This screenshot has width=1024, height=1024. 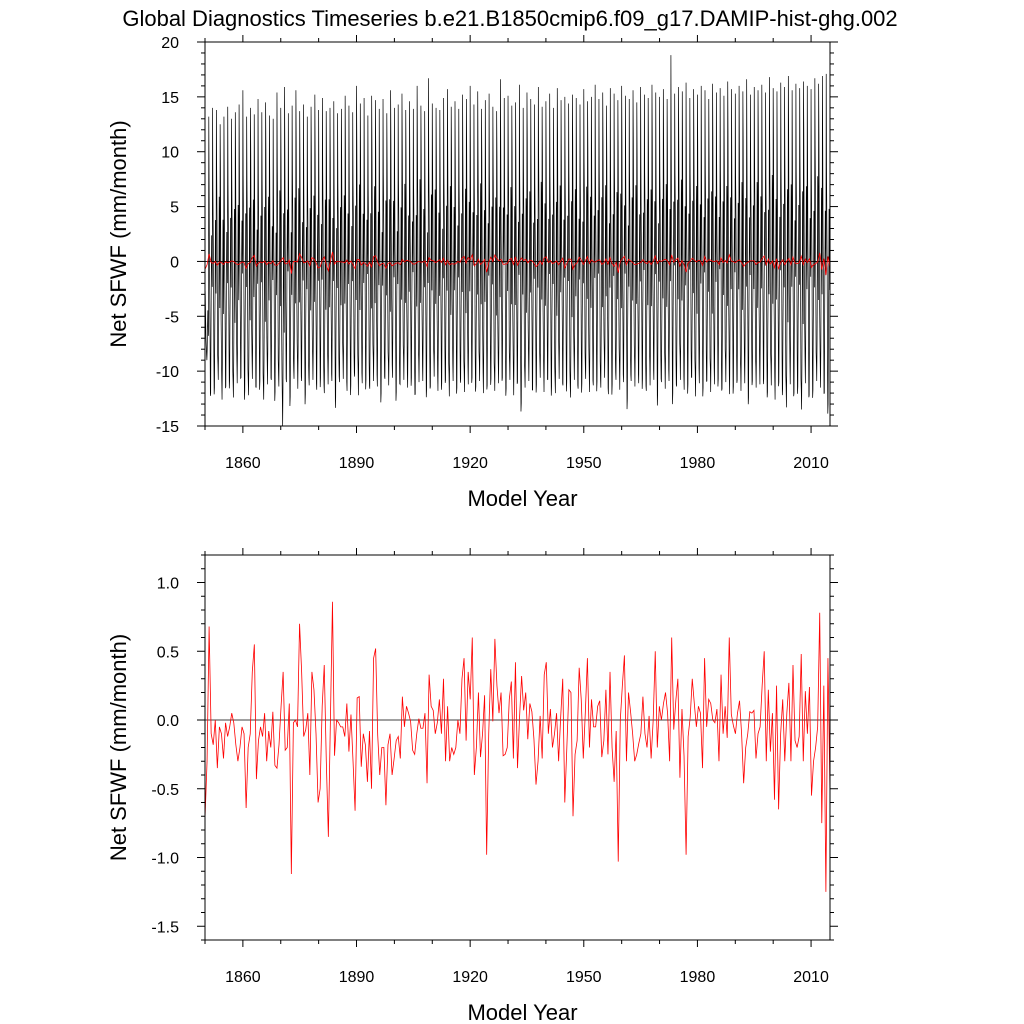 What do you see at coordinates (174, 262) in the screenshot?
I see `top-ytick-label: 0` at bounding box center [174, 262].